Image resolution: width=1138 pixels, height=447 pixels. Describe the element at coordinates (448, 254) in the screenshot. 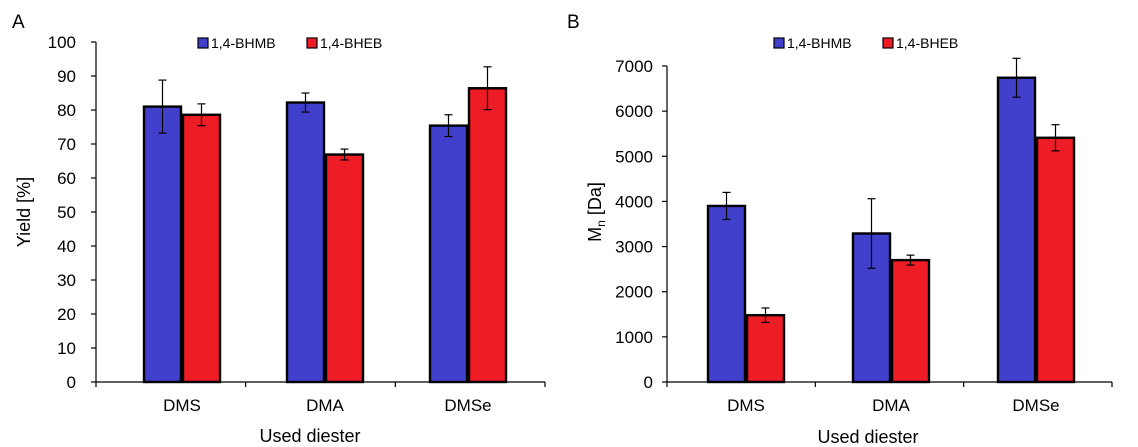

I see `panel-a-bar-dmse-series1` at that location.